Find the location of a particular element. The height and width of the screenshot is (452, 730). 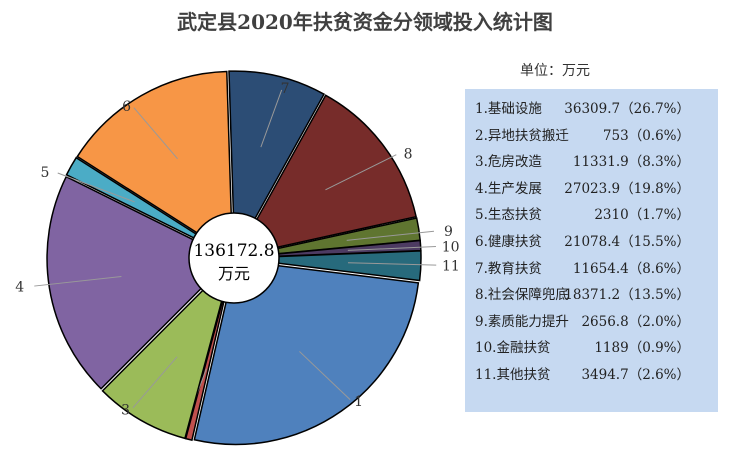

legend-item: 1.基础设施 36309.7（26.7%） is located at coordinates (582, 110).